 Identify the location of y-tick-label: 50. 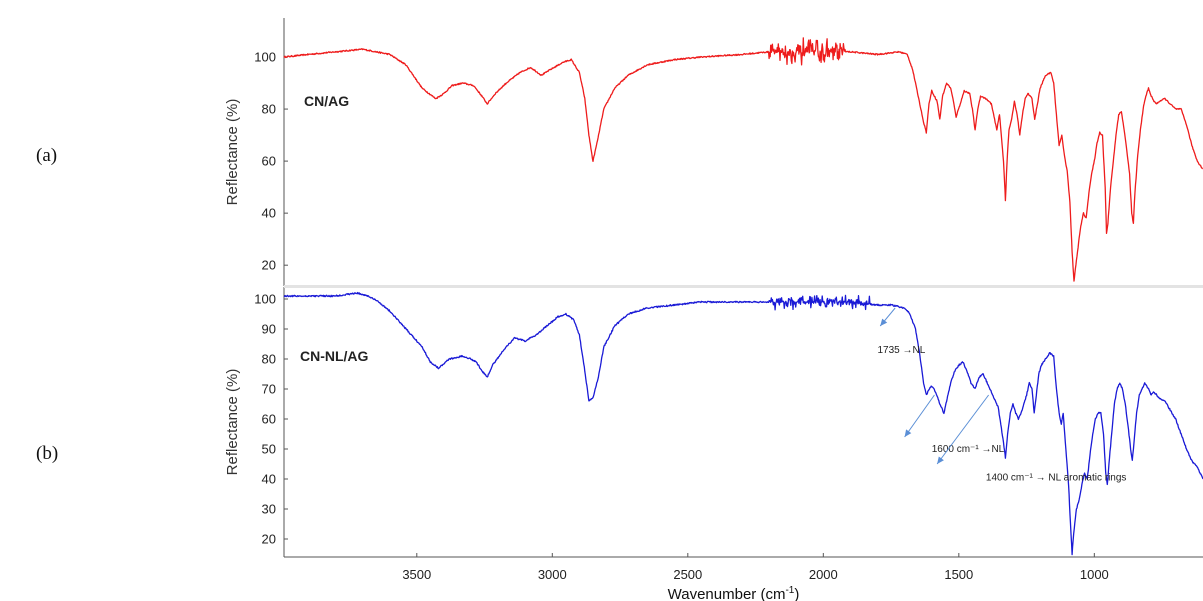
(269, 449).